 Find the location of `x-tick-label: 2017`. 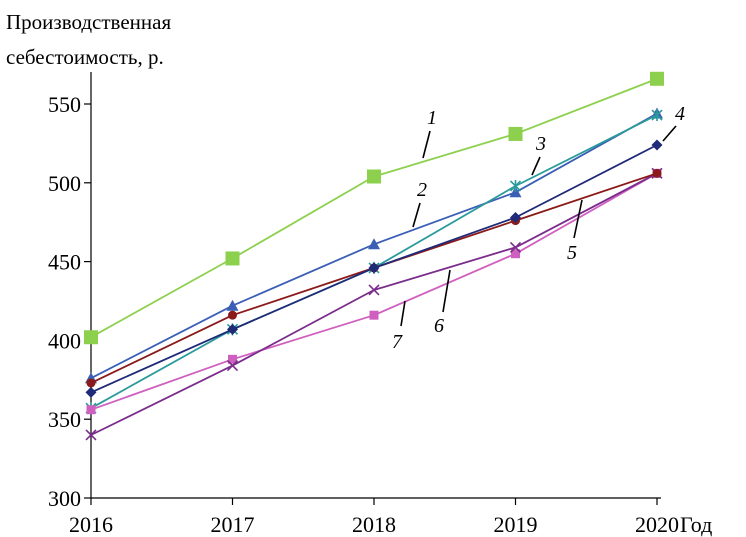

x-tick-label: 2017 is located at coordinates (233, 524).